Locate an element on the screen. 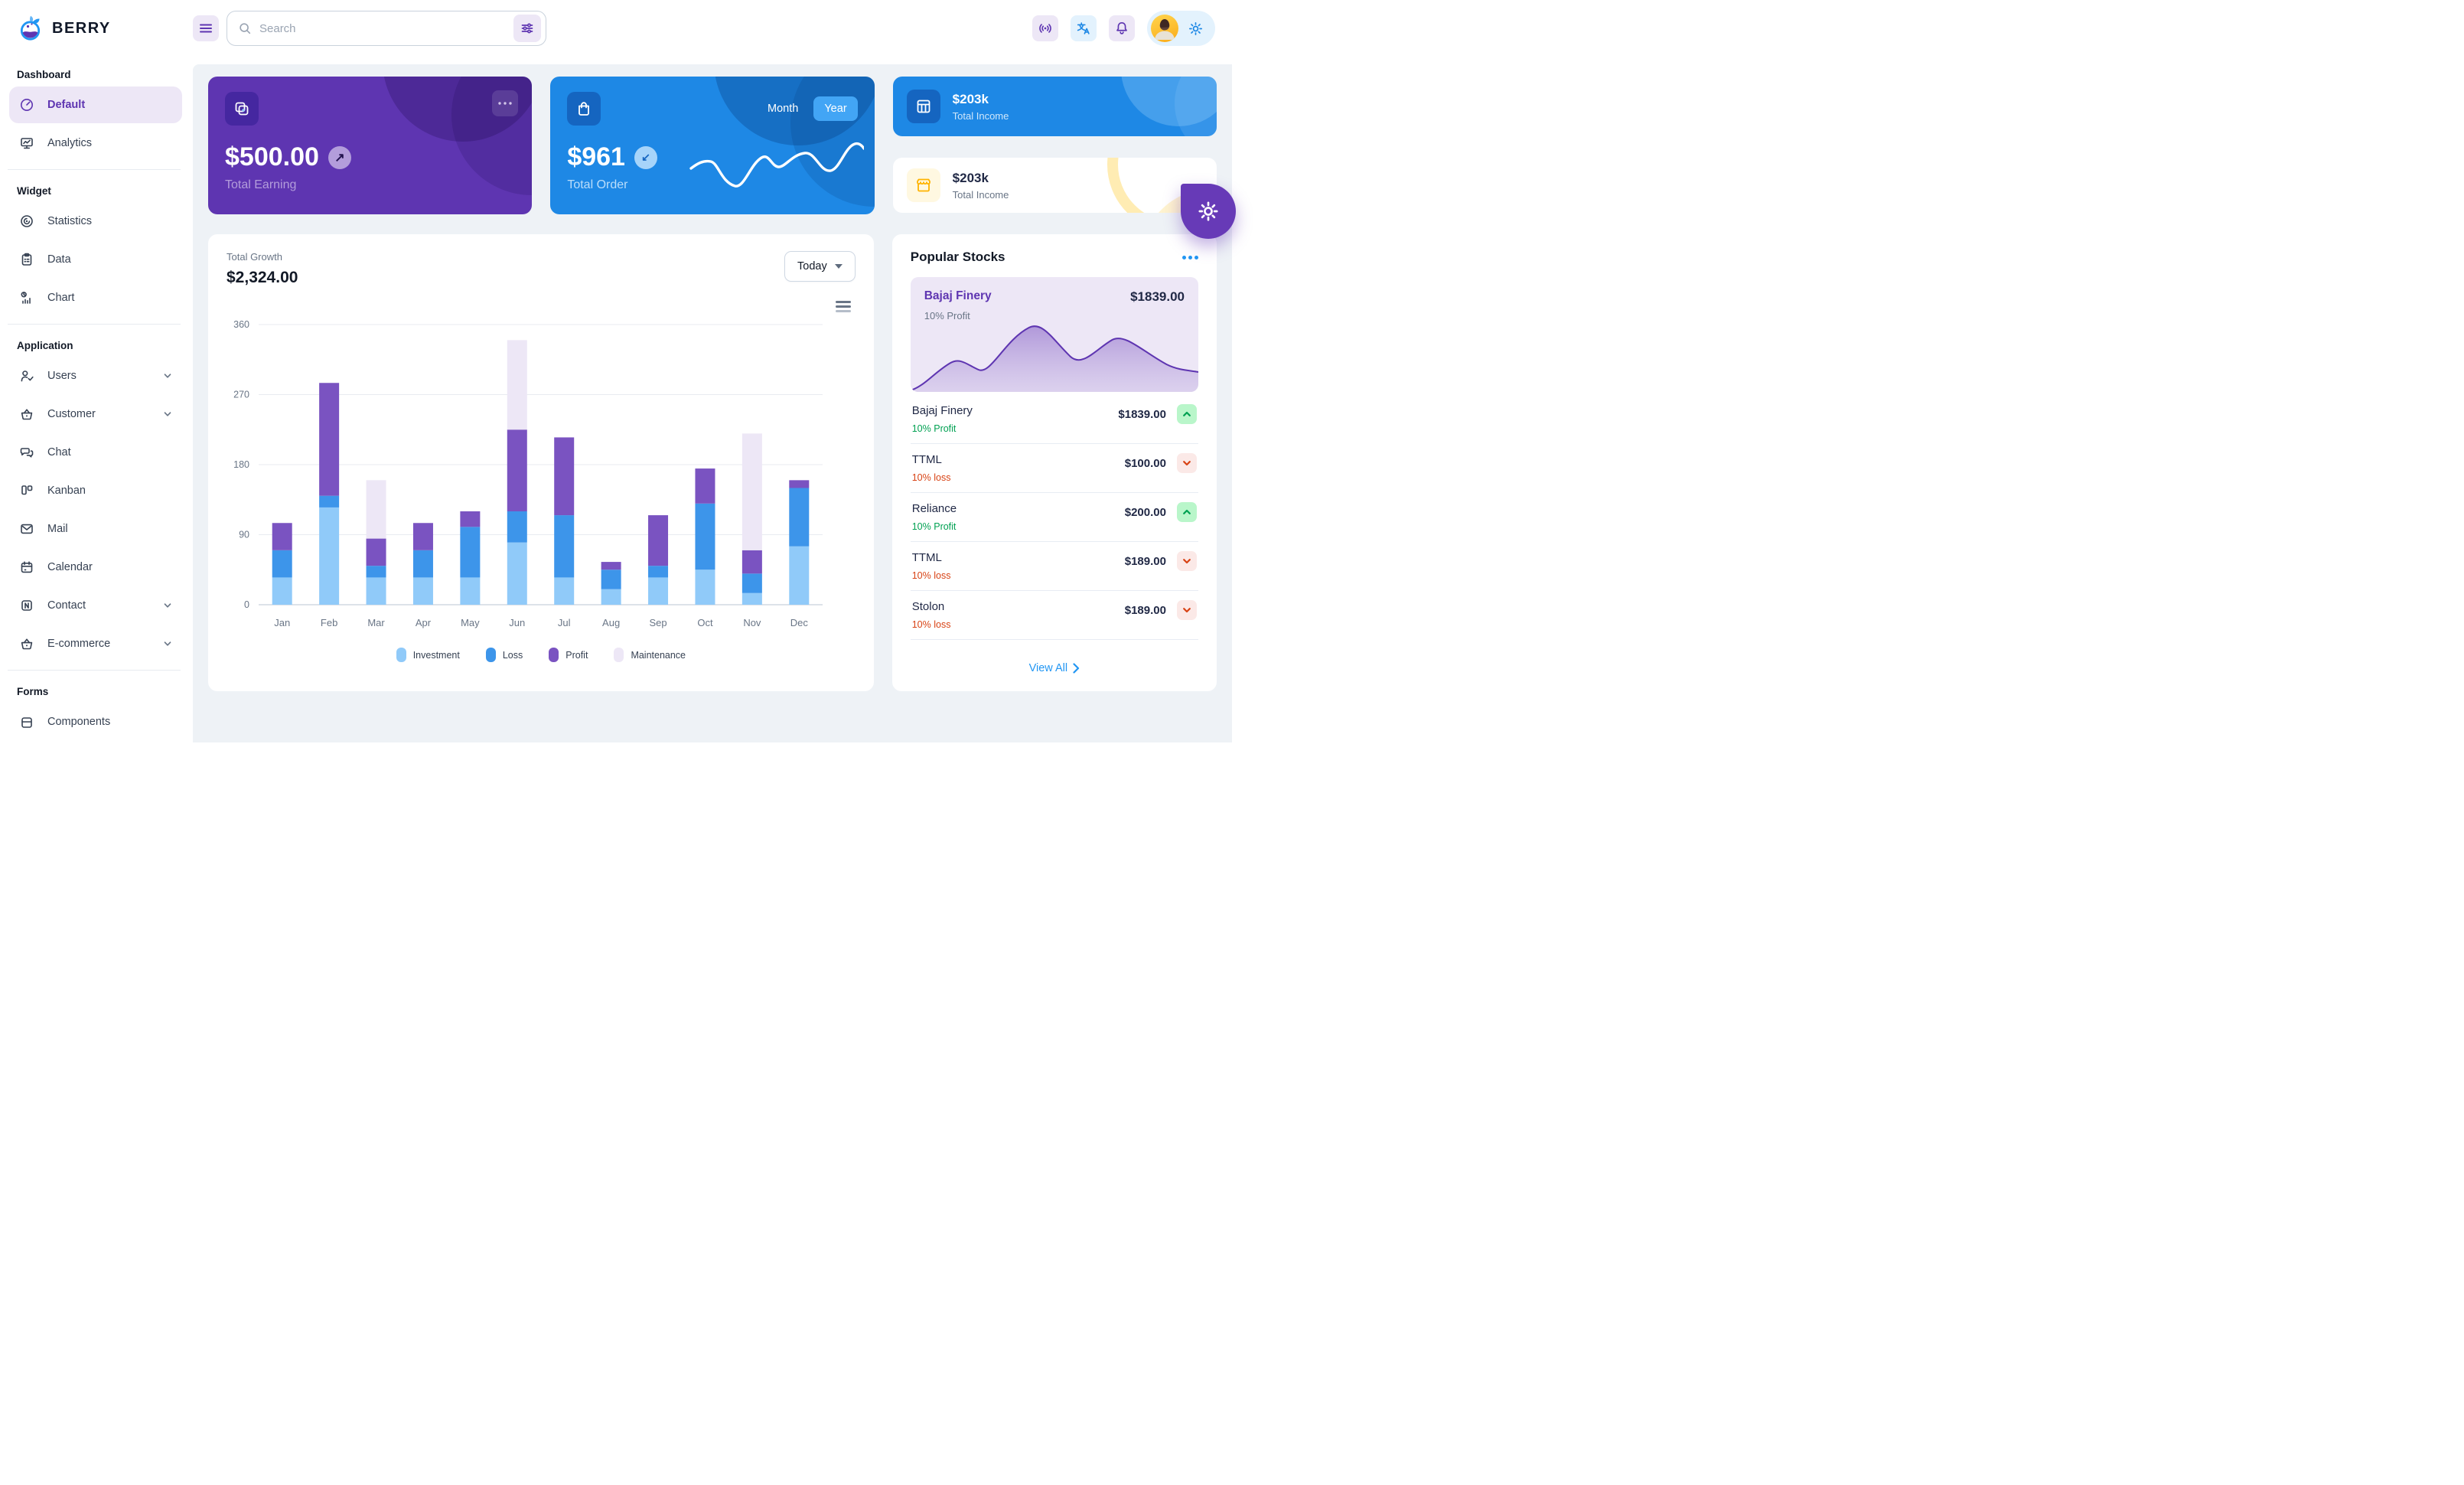 The height and width of the screenshot is (1485, 2464). earning-more-menu-button is located at coordinates (506, 103).